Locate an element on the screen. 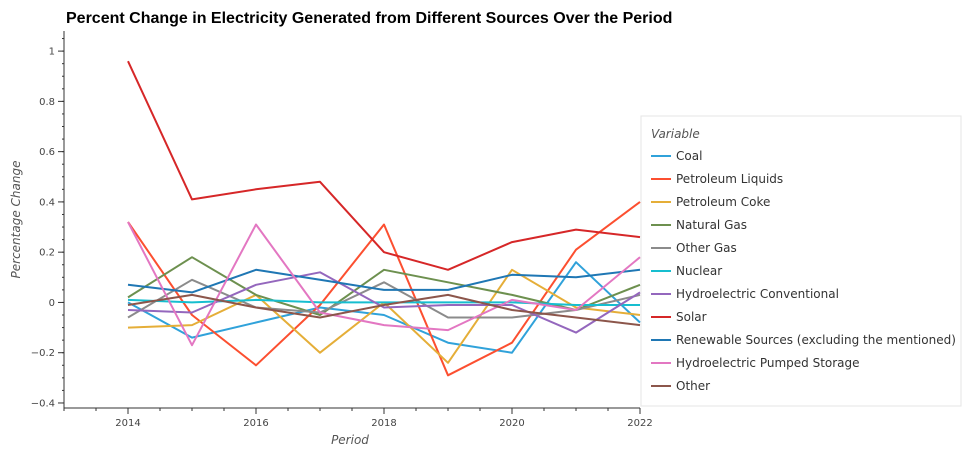 This screenshot has height=463, width=963. legend-item-label: Other is located at coordinates (693, 386).